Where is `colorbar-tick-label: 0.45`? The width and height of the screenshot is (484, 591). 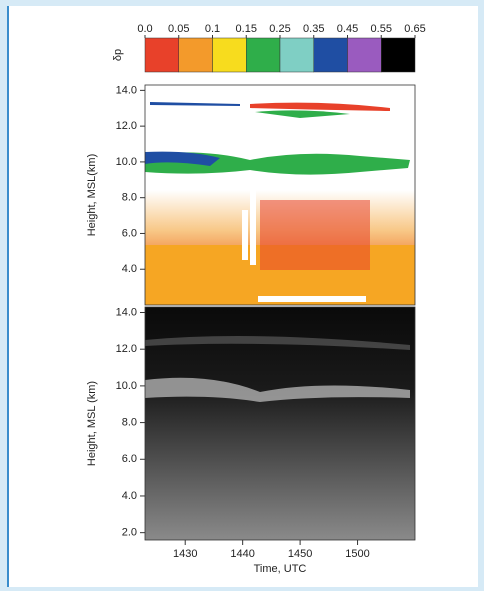 colorbar-tick-label: 0.45 is located at coordinates (347, 29).